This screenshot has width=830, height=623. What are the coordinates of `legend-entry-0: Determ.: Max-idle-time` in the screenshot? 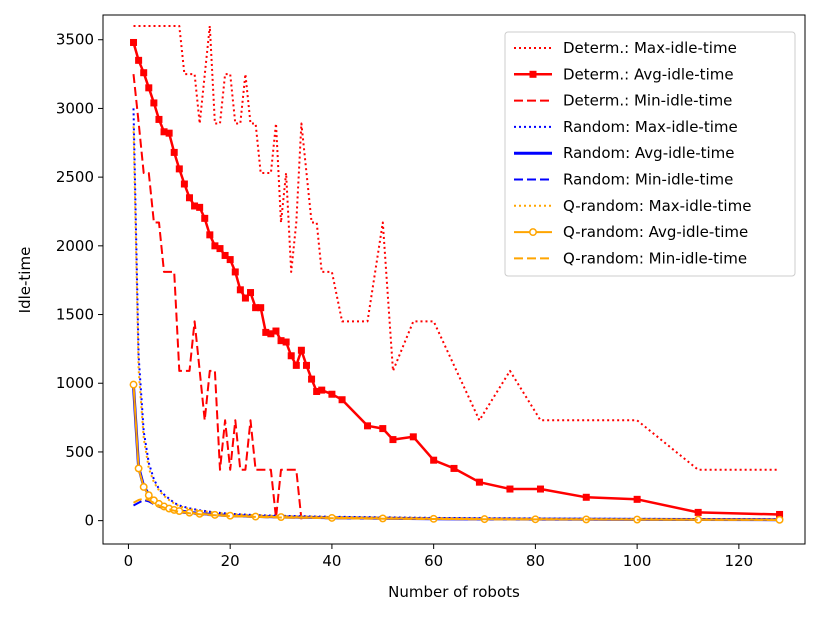 It's located at (625, 48).